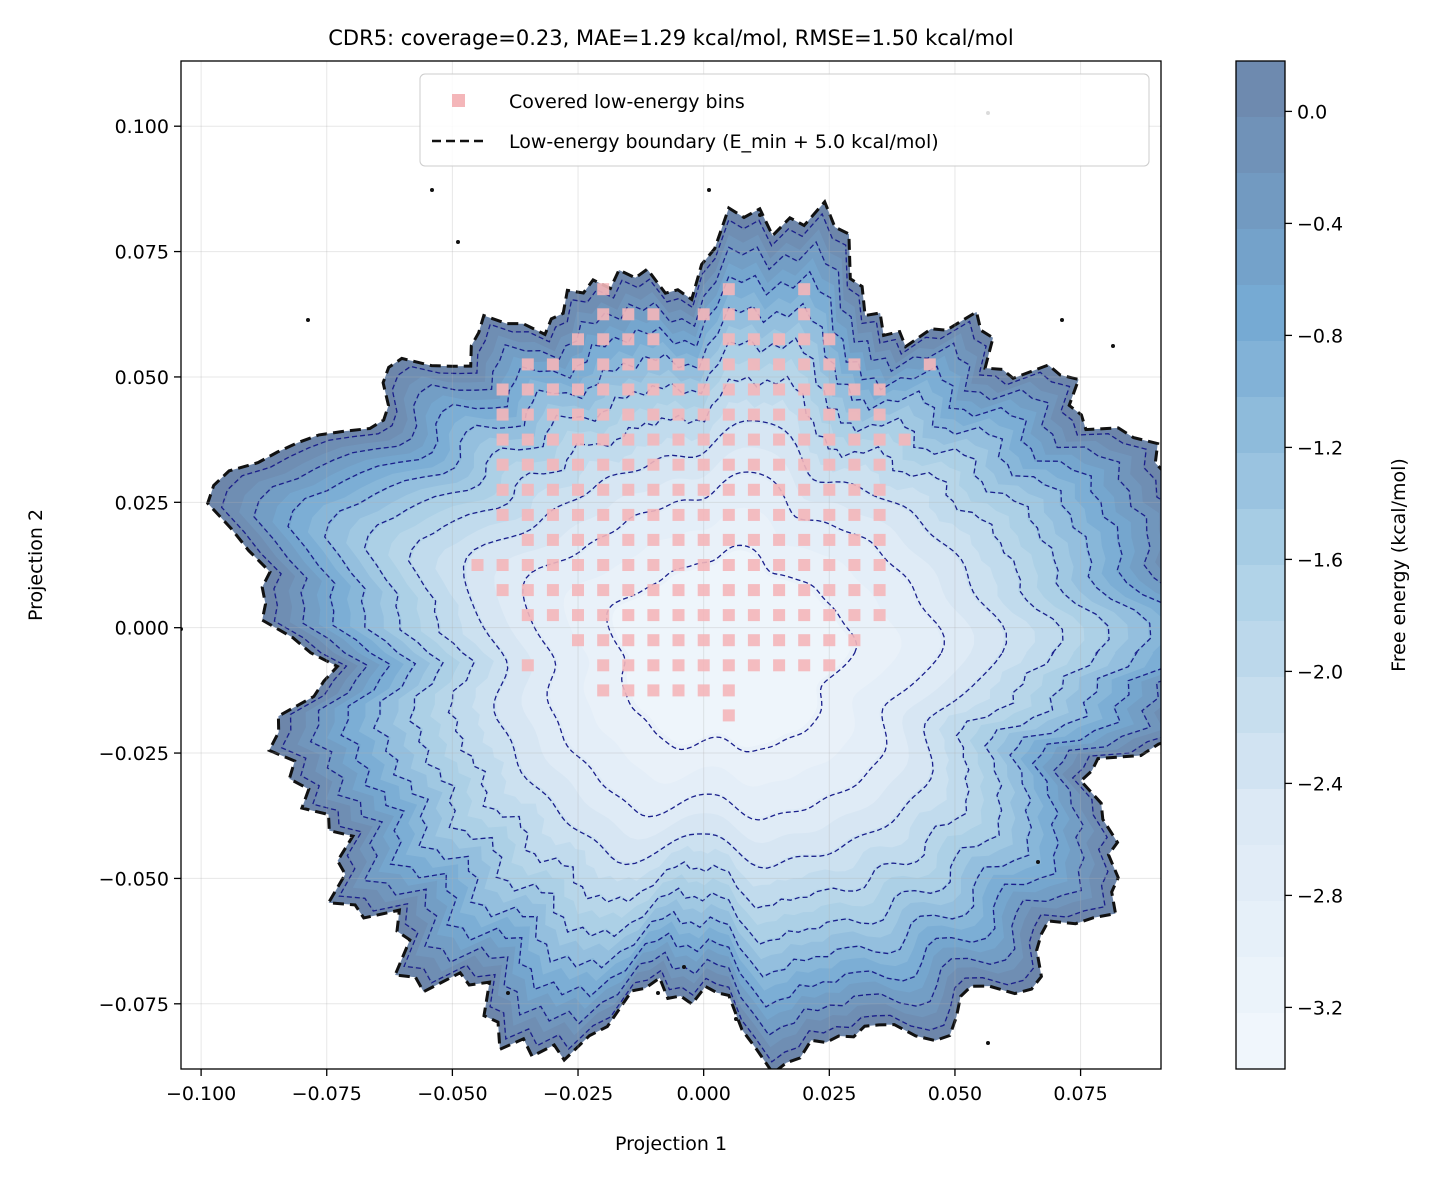  Describe the element at coordinates (1314, 560) in the screenshot. I see `colorbar-ticks: 0.0 −0.4 −0.8 −1.2 −1.6 −2.0 −2.4 −2.8 −3.2` at that location.